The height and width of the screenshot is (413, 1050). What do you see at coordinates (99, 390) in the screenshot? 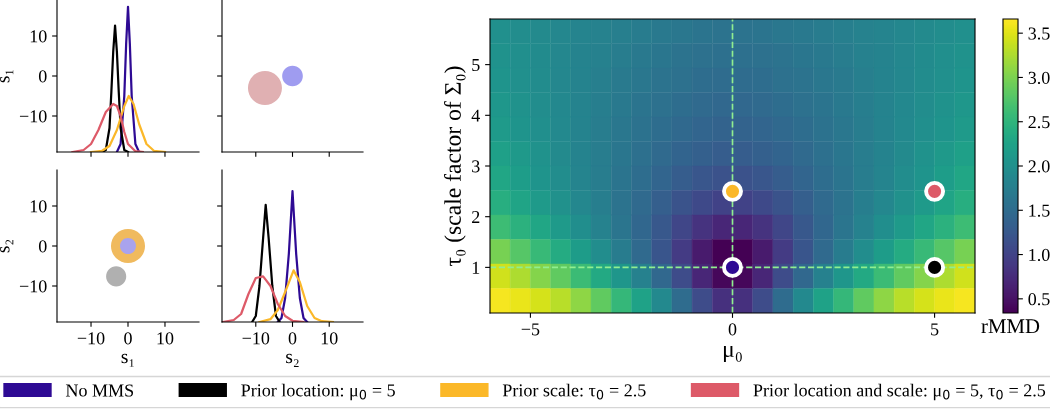
I see `legend-label: No MMS` at bounding box center [99, 390].